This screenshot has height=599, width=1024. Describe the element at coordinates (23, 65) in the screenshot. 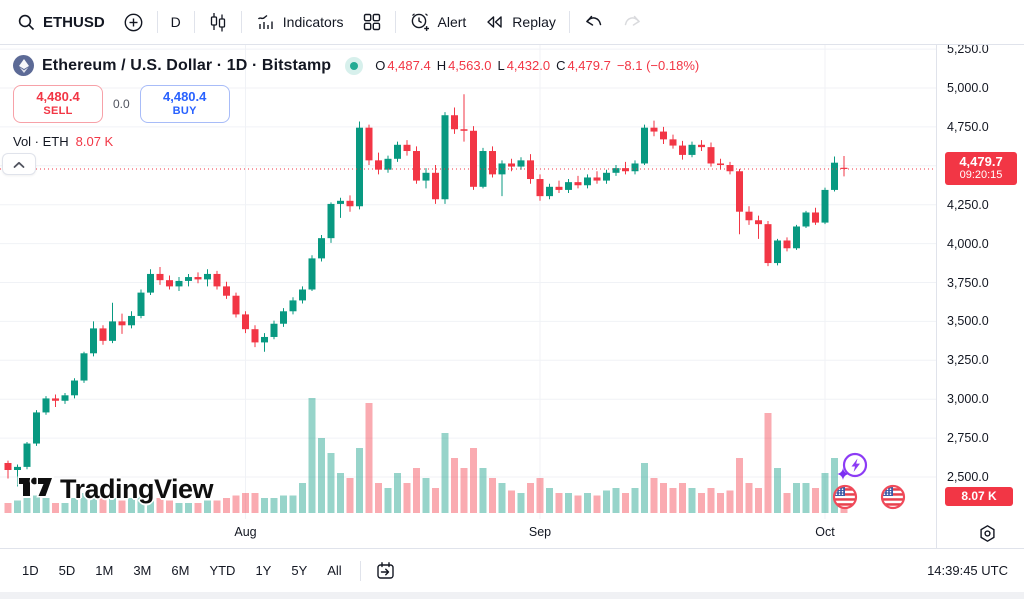

I see `ethereum-logo-icon` at that location.